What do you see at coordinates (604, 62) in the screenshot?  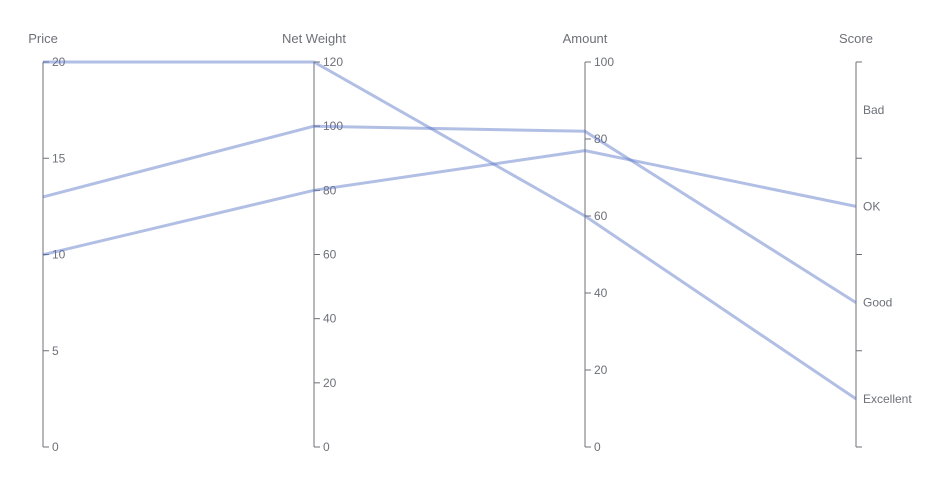 I see `axis-tick-label-amount-100: 100` at bounding box center [604, 62].